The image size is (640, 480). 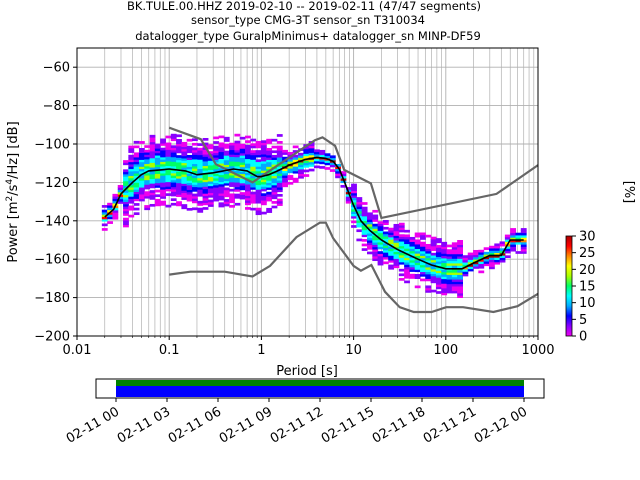 What do you see at coordinates (587, 253) in the screenshot?
I see `colorbar-tick-label: 25` at bounding box center [587, 253].